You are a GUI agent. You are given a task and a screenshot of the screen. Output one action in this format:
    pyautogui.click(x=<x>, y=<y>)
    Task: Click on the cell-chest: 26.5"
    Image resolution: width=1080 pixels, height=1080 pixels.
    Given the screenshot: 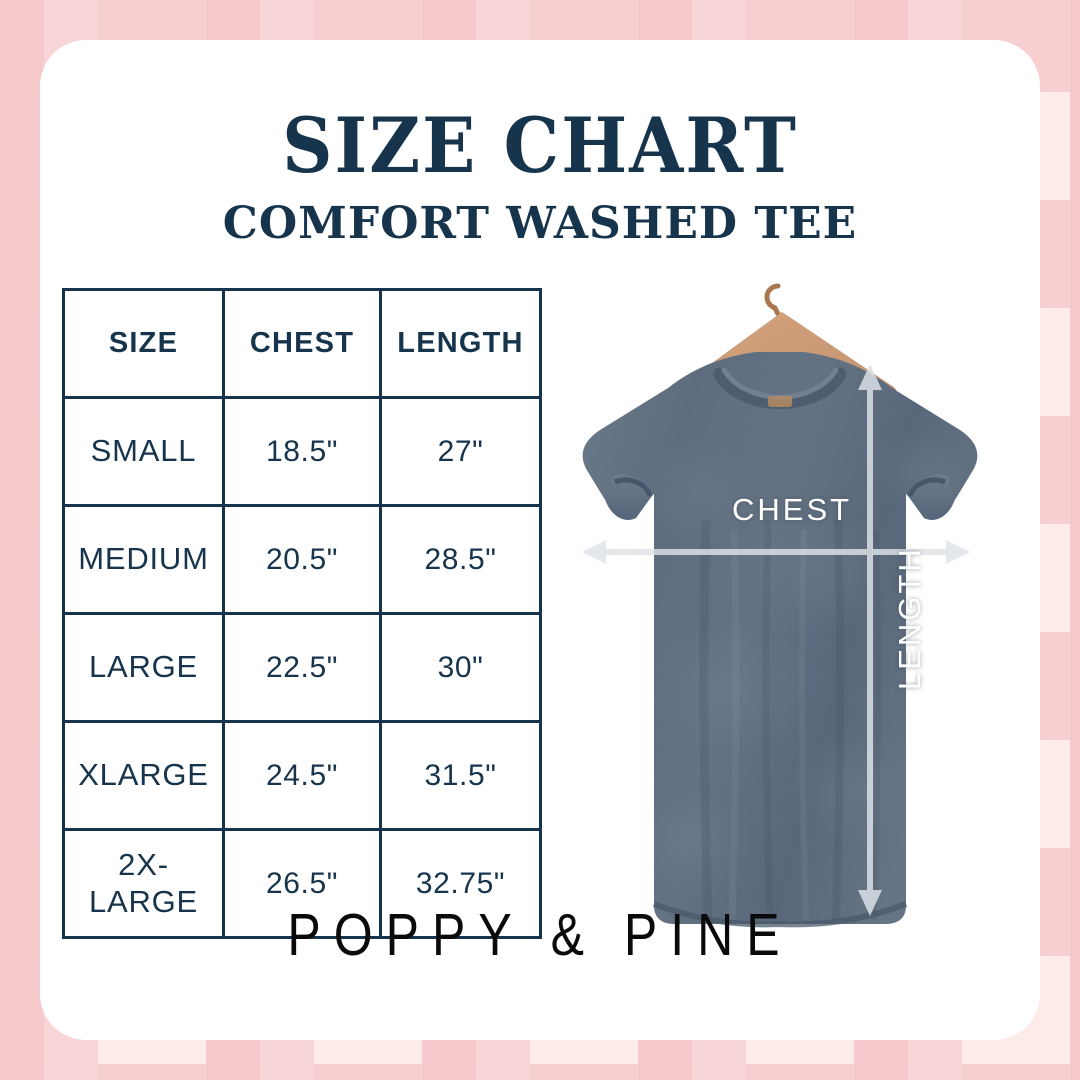 What is the action you would take?
    pyautogui.click(x=302, y=883)
    